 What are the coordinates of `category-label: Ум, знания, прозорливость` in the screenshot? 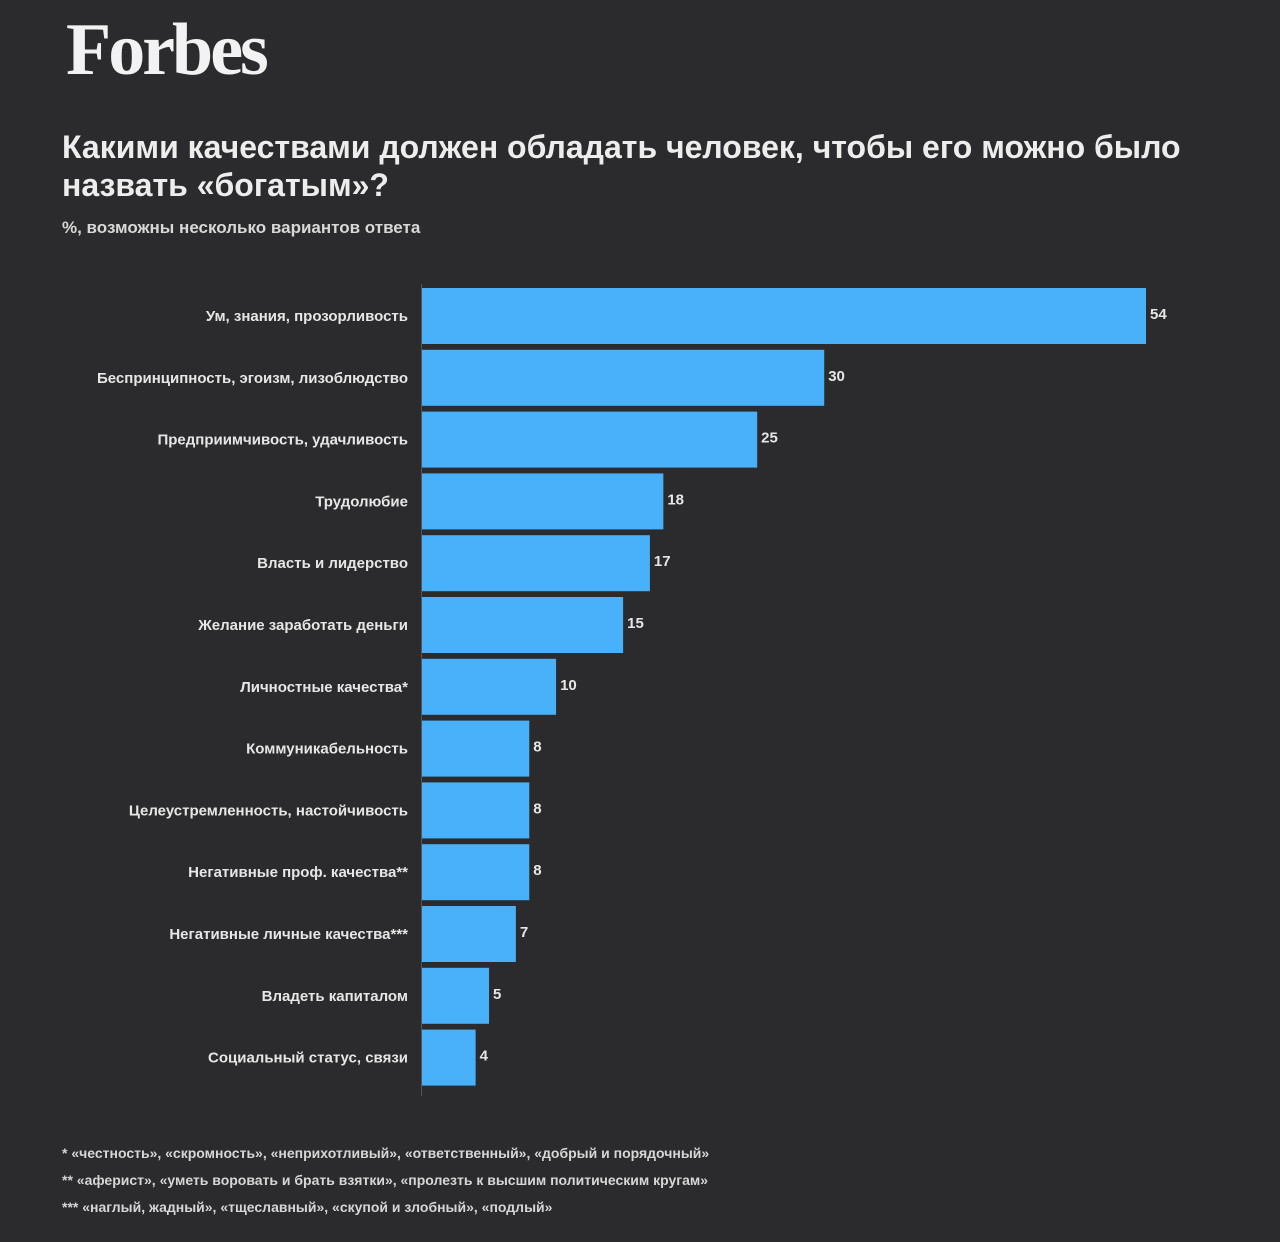 It's located at (307, 316).